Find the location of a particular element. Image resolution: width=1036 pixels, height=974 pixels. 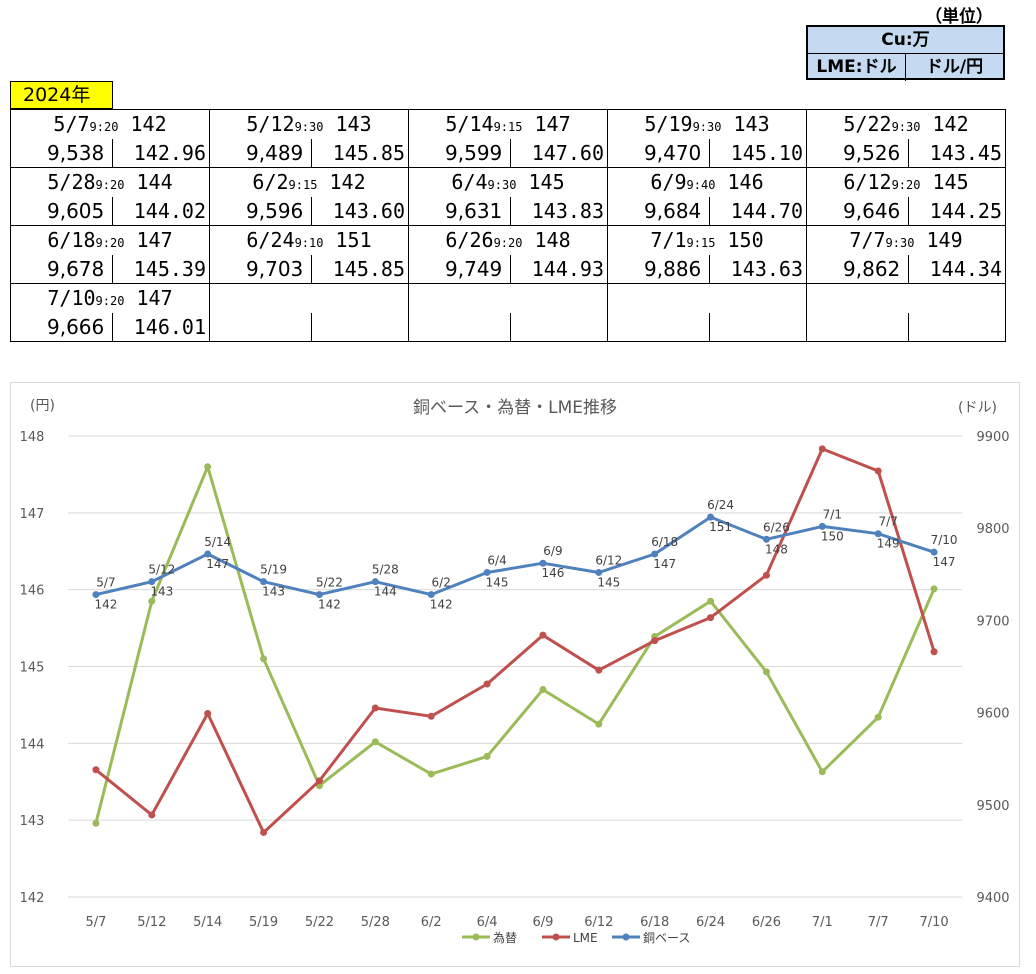

quote-fx: 142.96 is located at coordinates (161, 153).